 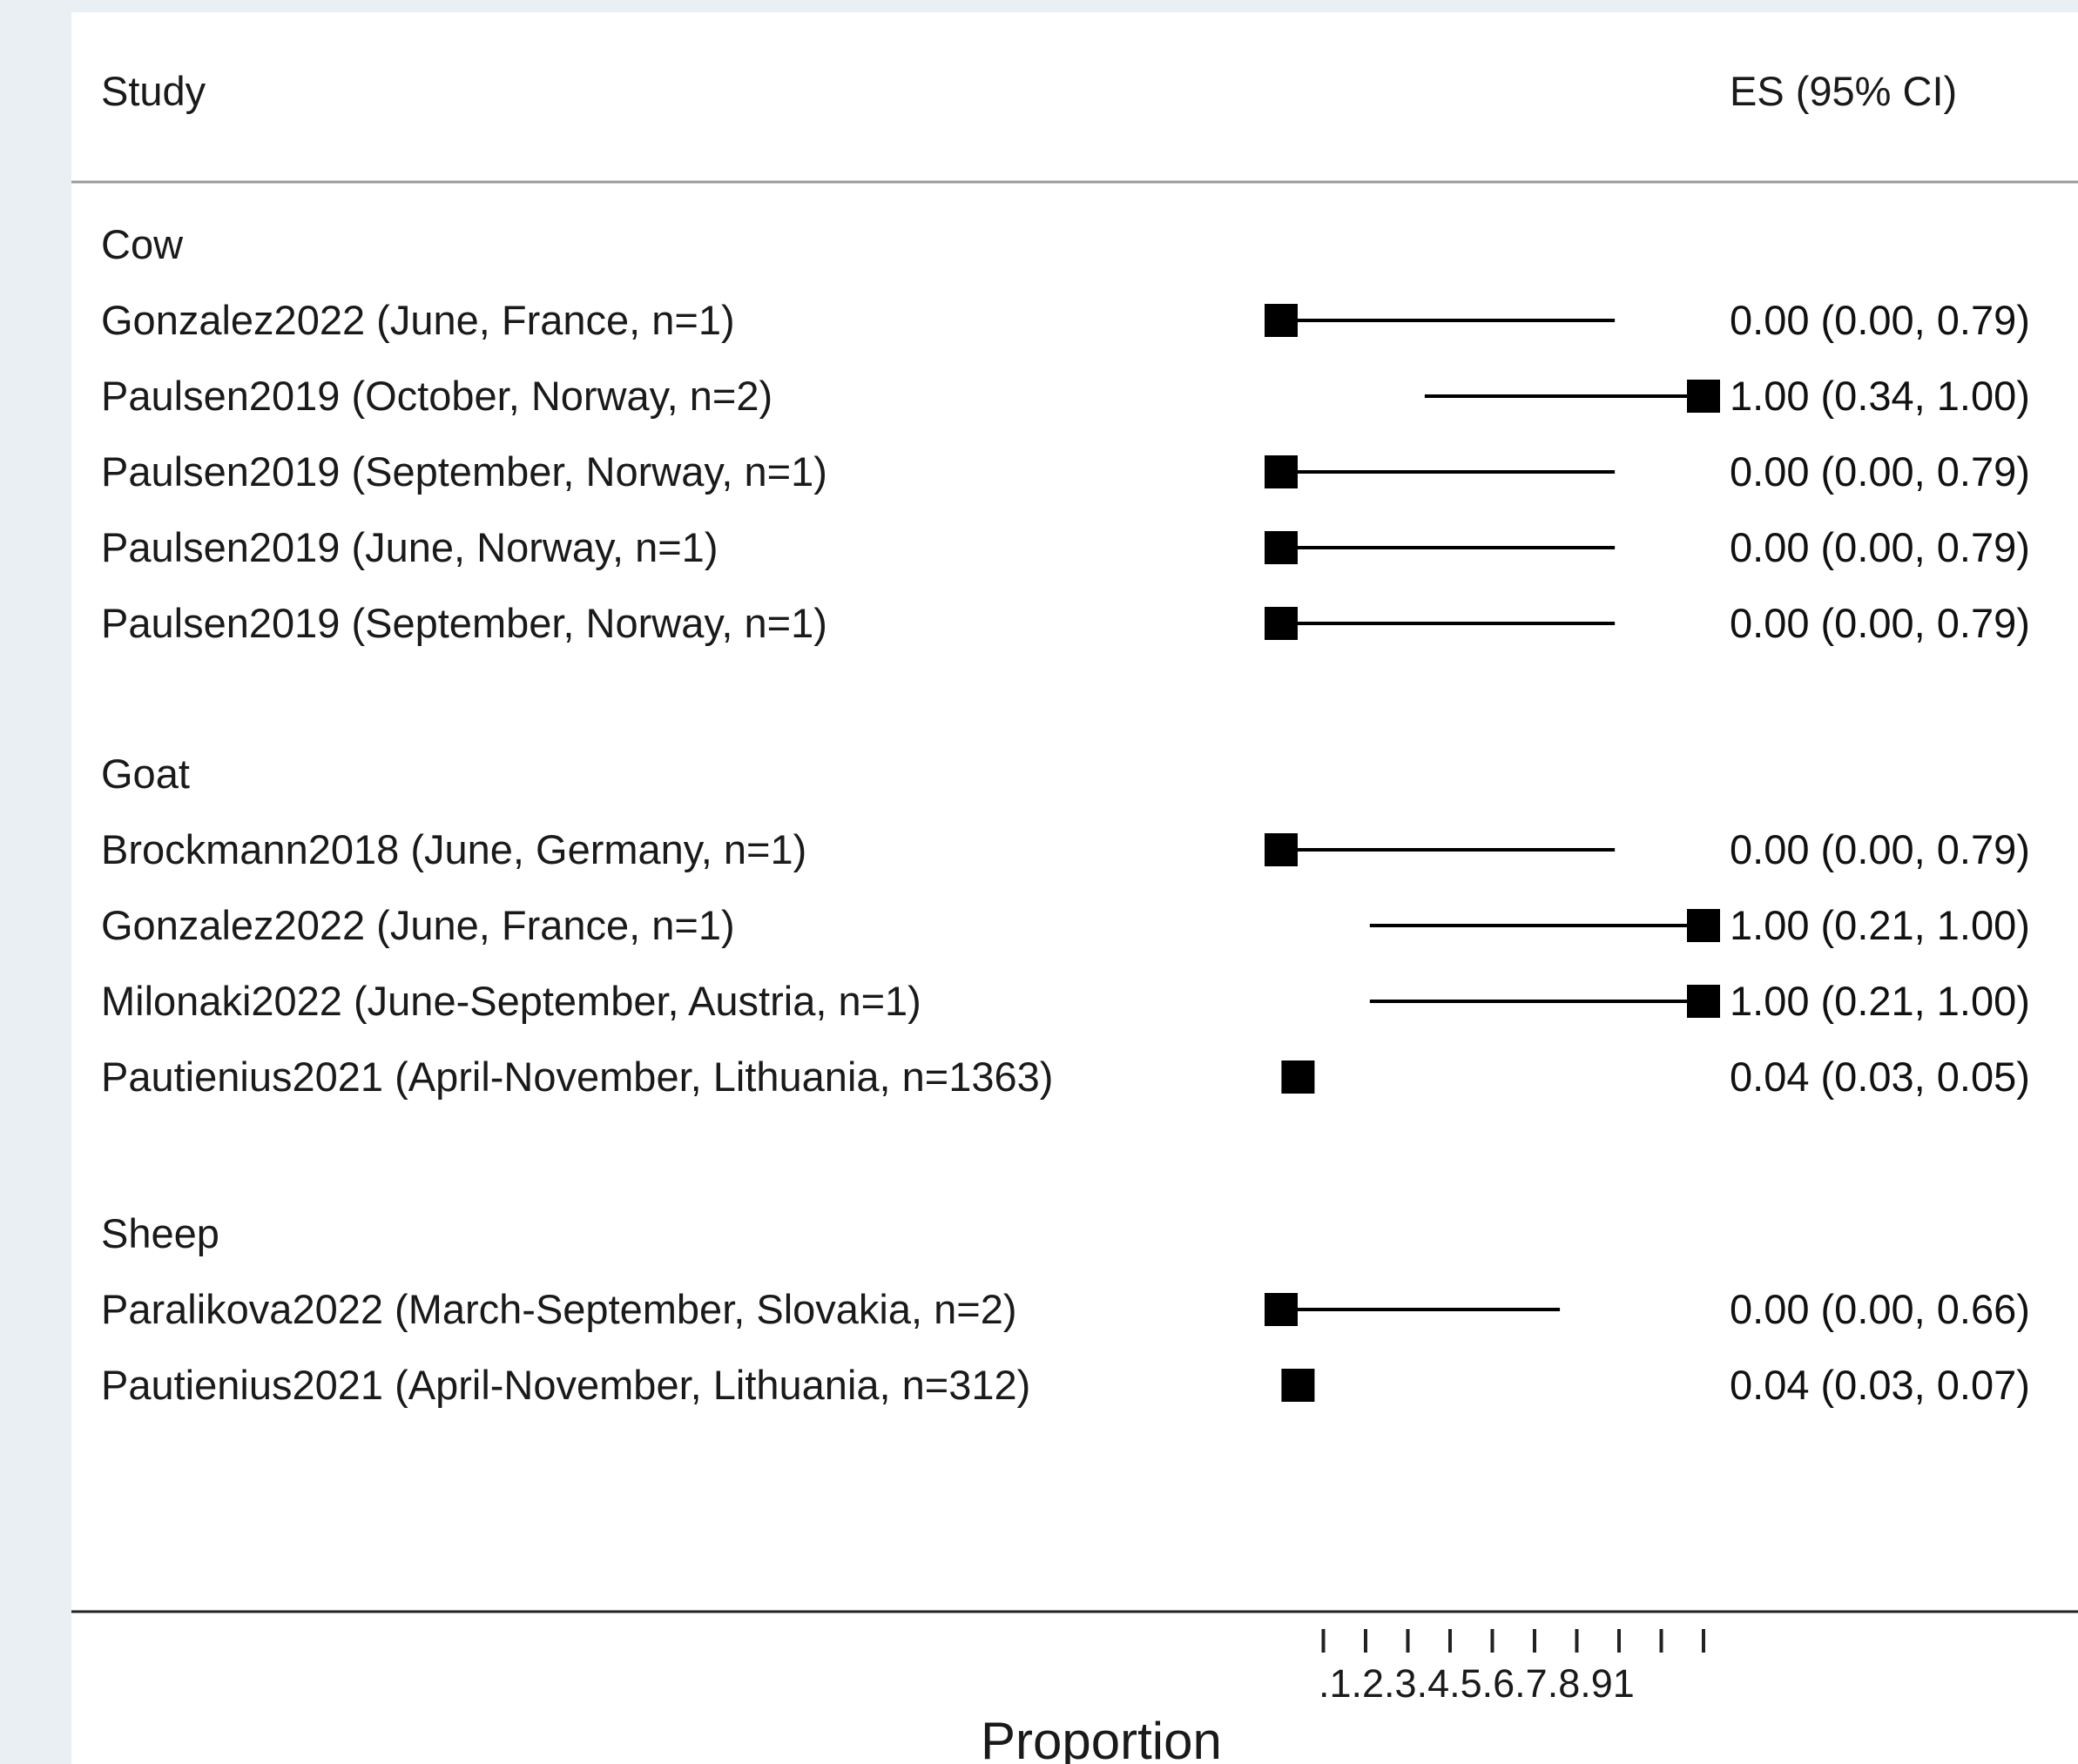 What do you see at coordinates (437, 396) in the screenshot?
I see `study-label: Paulsen2019 (October, Norway, n=2)` at bounding box center [437, 396].